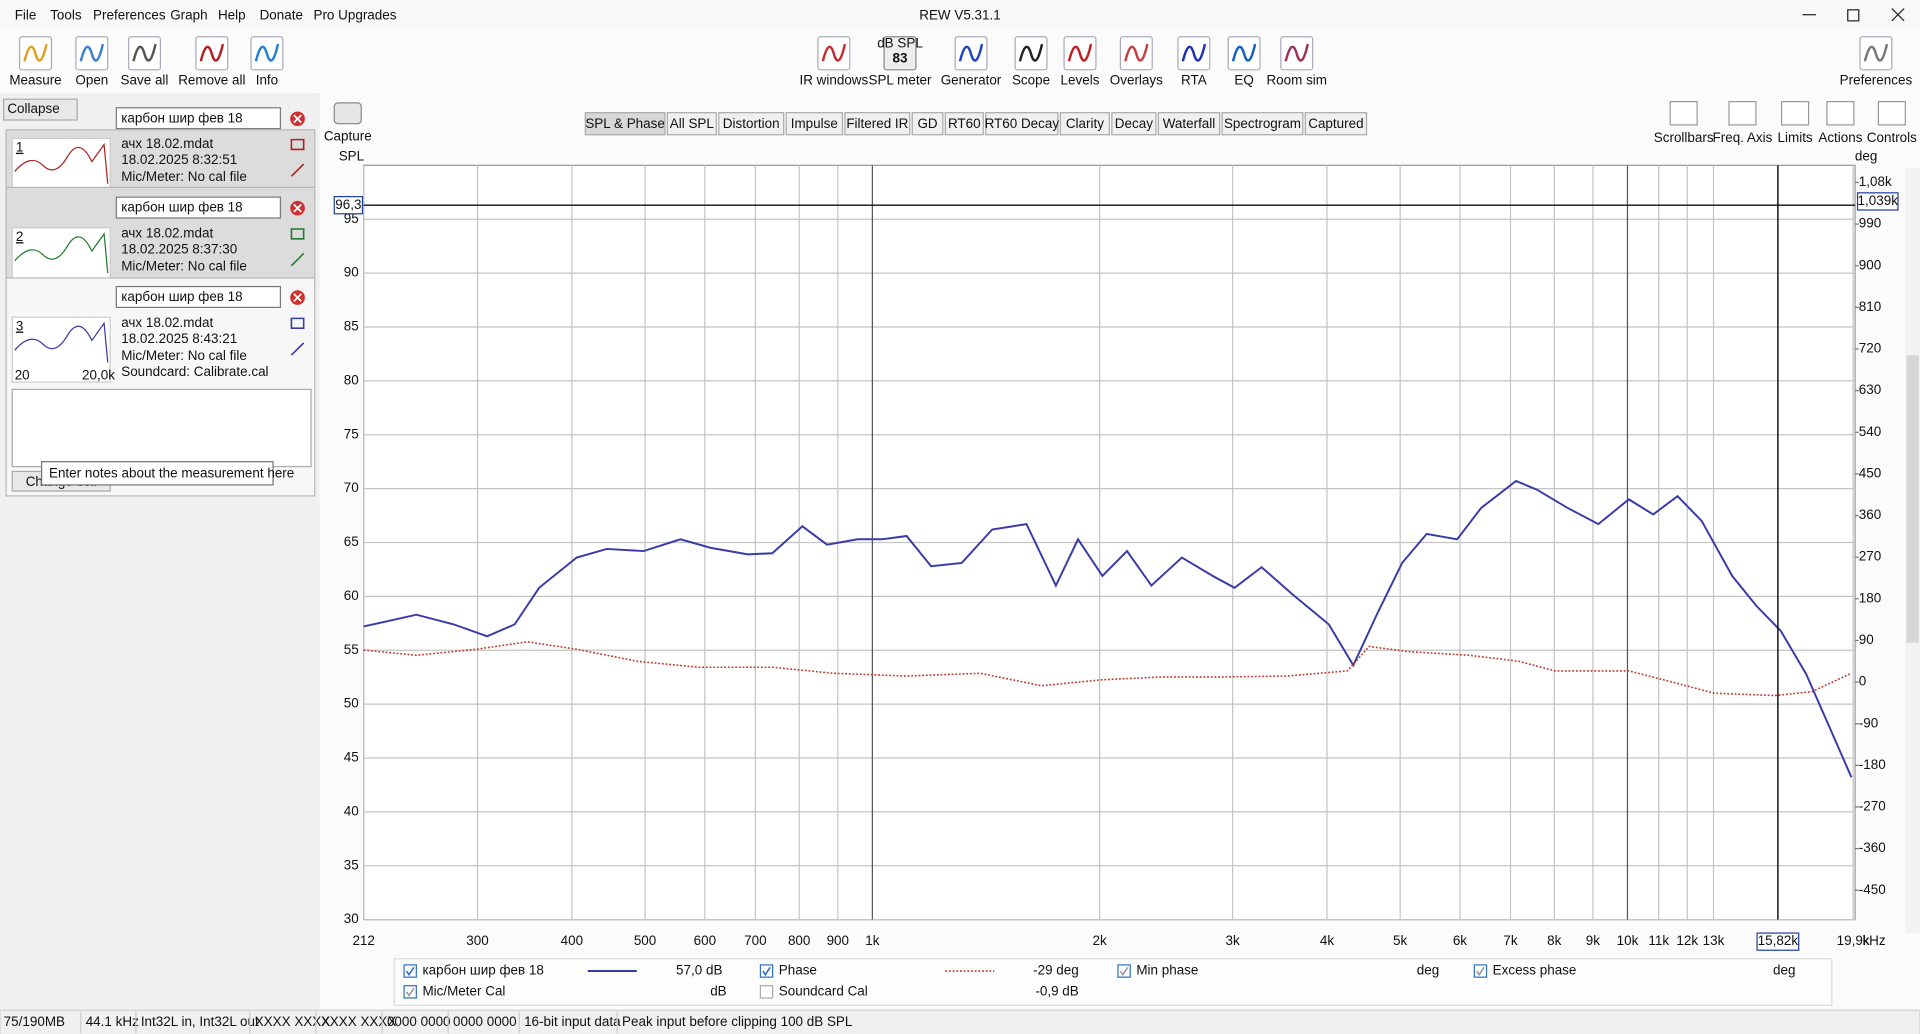 The image size is (1920, 1034). I want to click on tab-label: Clarity, so click(1085, 123).